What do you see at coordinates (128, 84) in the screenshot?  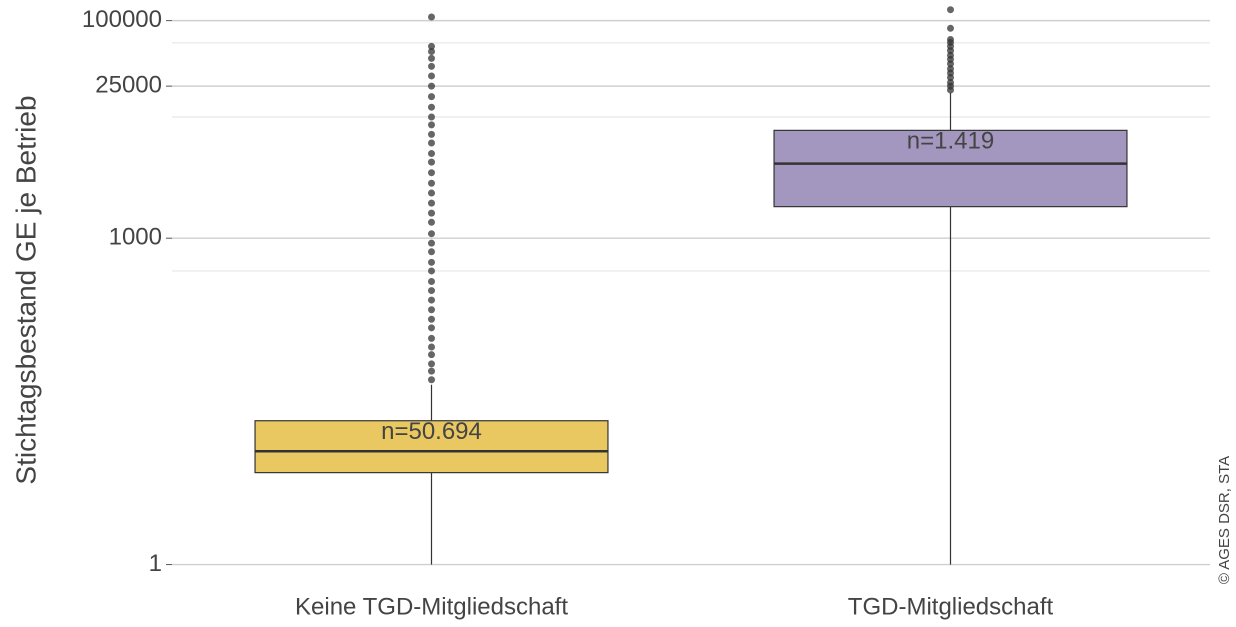 I see `y-tick-label: 25000` at bounding box center [128, 84].